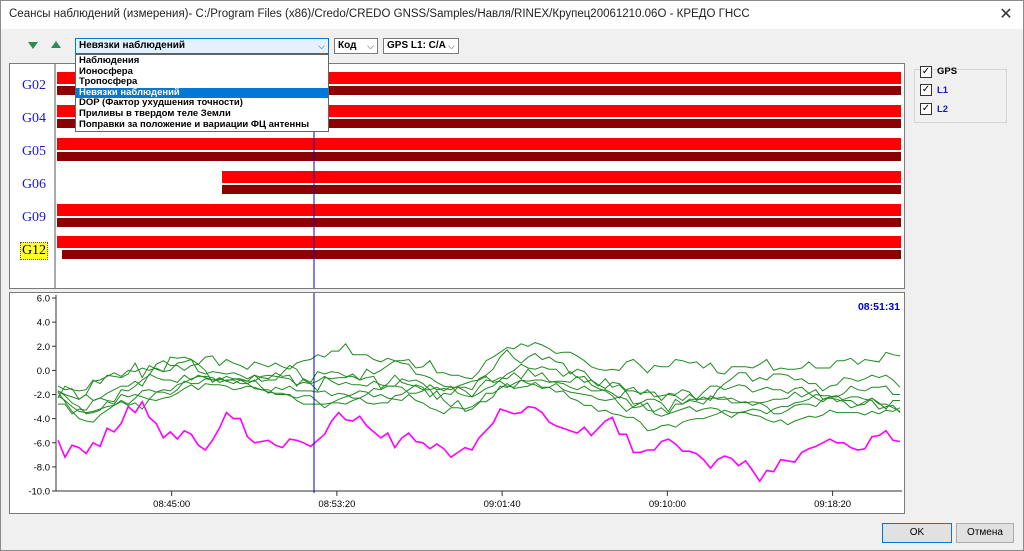  What do you see at coordinates (33, 45) in the screenshot?
I see `move-down-icon` at bounding box center [33, 45].